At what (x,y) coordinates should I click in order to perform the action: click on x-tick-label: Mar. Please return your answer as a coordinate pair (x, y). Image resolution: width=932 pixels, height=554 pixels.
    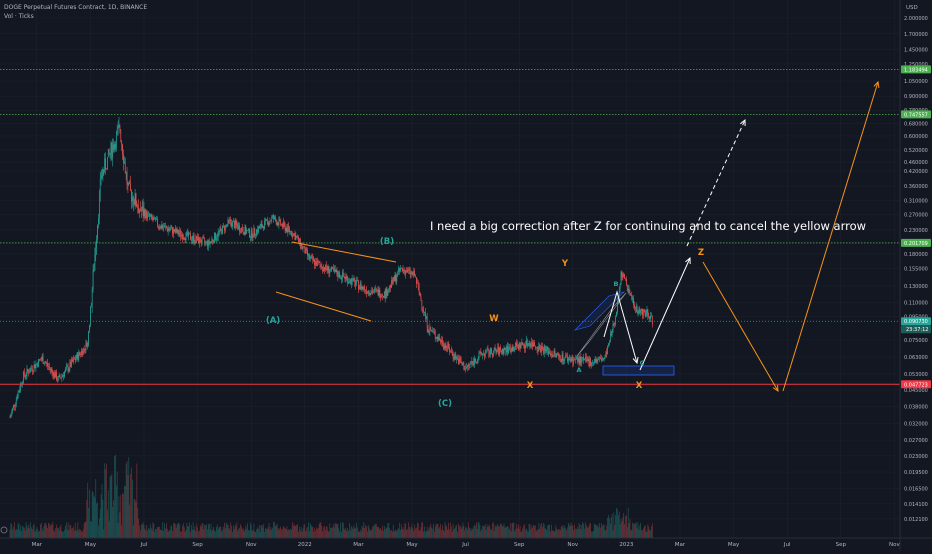
    Looking at the image, I should click on (37, 545).